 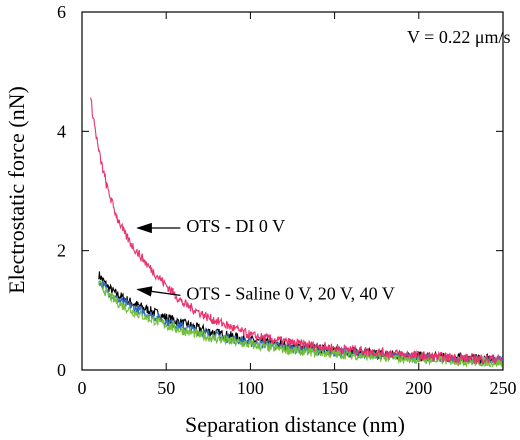 I want to click on annotation-1: OTS - DI 0 V, so click(x=235, y=226).